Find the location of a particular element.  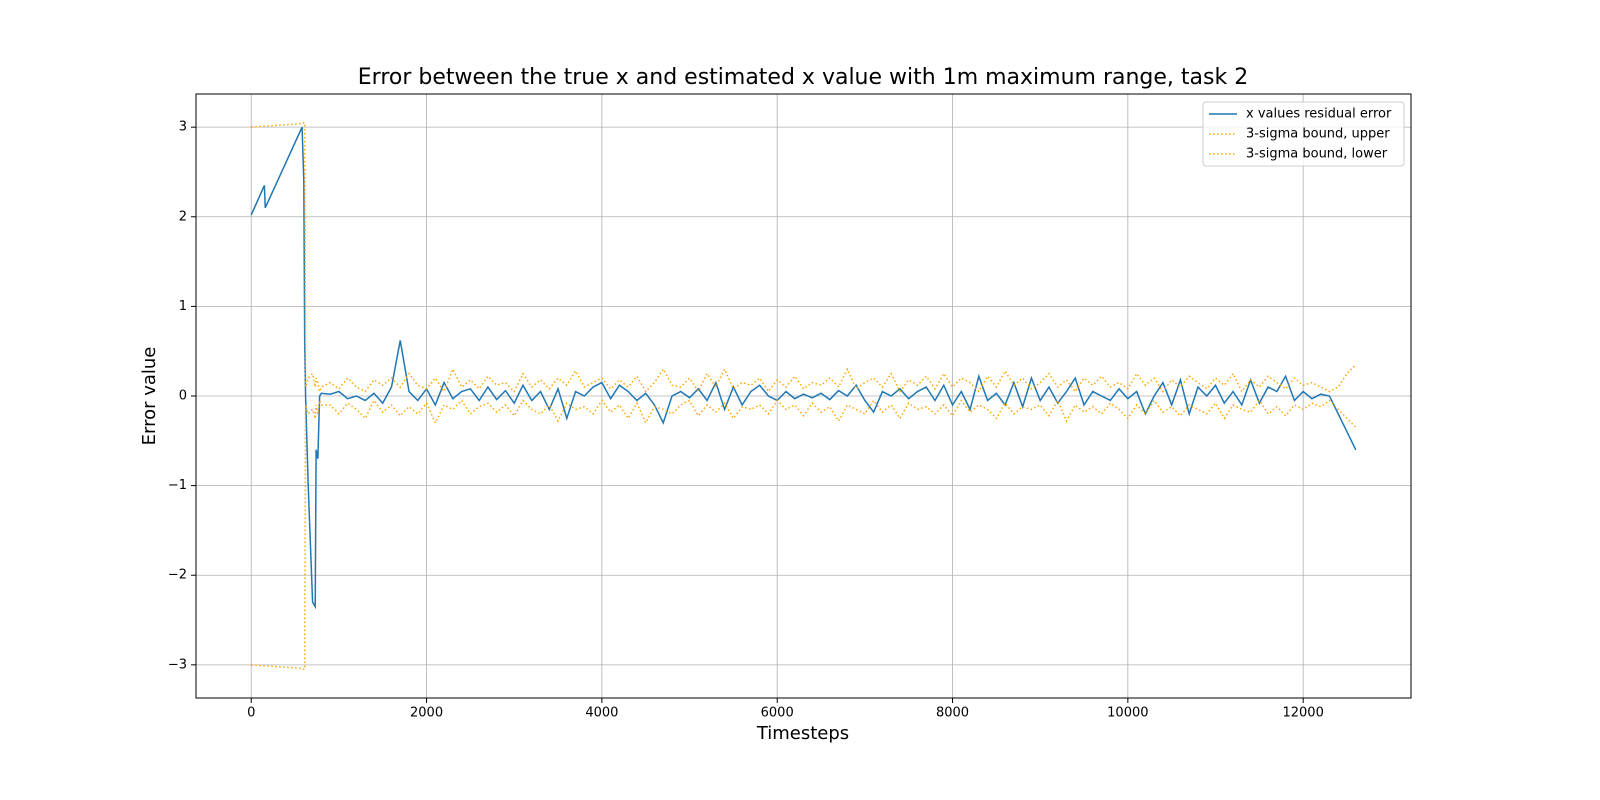

x-tick-label: 2000 is located at coordinates (426, 713).